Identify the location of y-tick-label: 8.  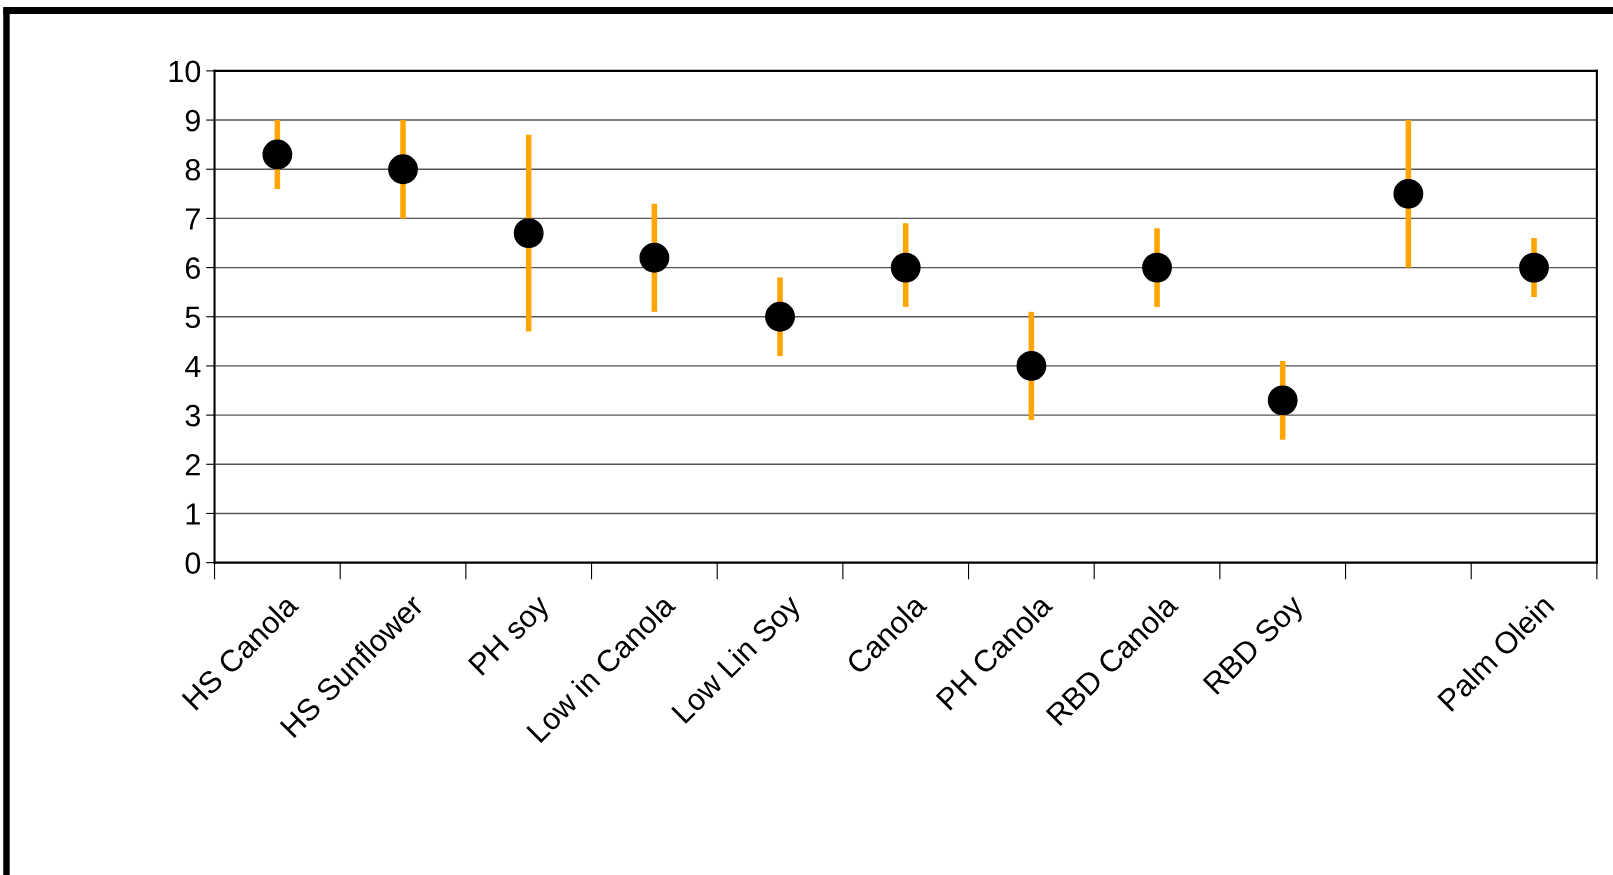
(193, 169).